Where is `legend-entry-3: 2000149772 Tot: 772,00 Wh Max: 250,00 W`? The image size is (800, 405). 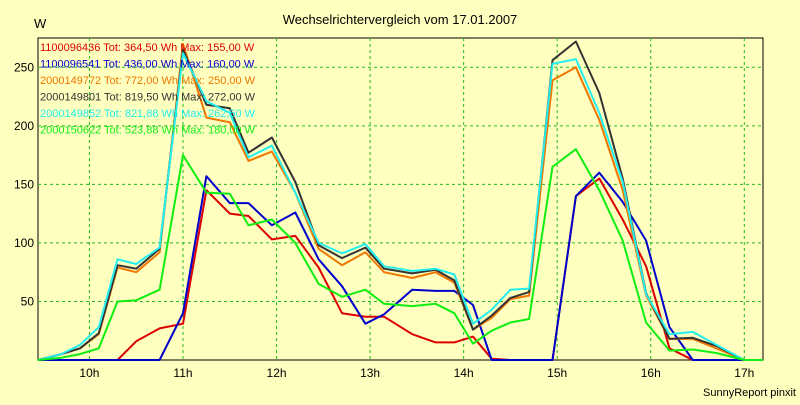 legend-entry-3: 2000149772 Tot: 772,00 Wh Max: 250,00 W is located at coordinates (148, 81).